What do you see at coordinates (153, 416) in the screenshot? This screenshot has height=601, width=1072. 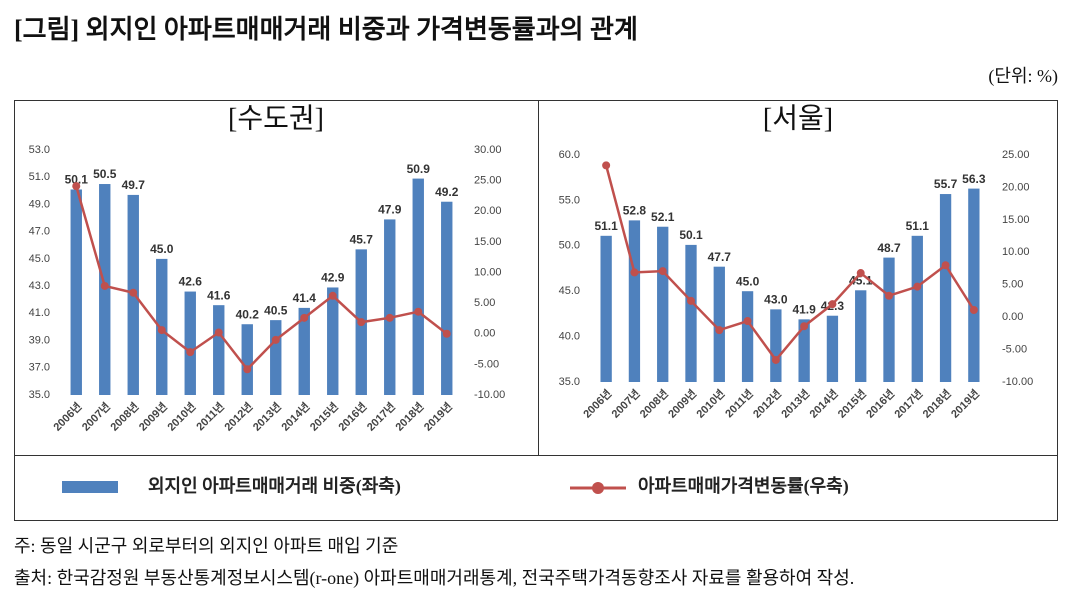 I see `x-tick-label: 2009년` at bounding box center [153, 416].